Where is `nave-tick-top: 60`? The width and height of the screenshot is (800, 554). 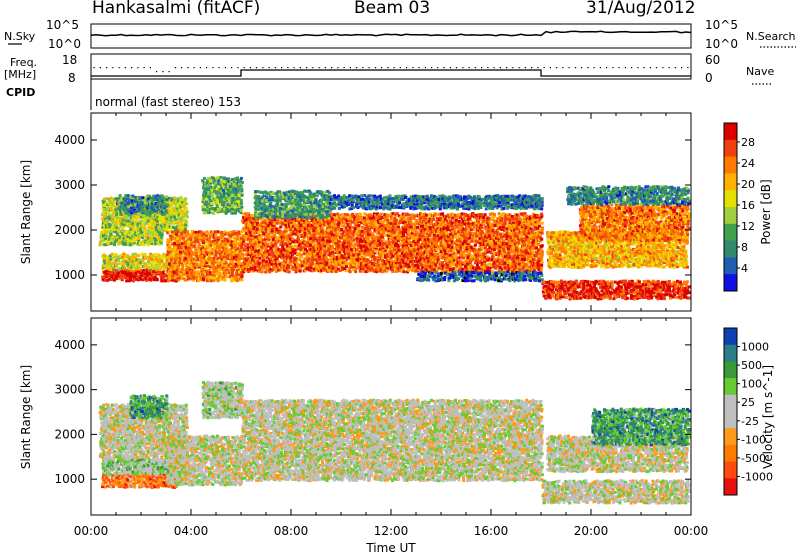
nave-tick-top: 60 is located at coordinates (712, 60).